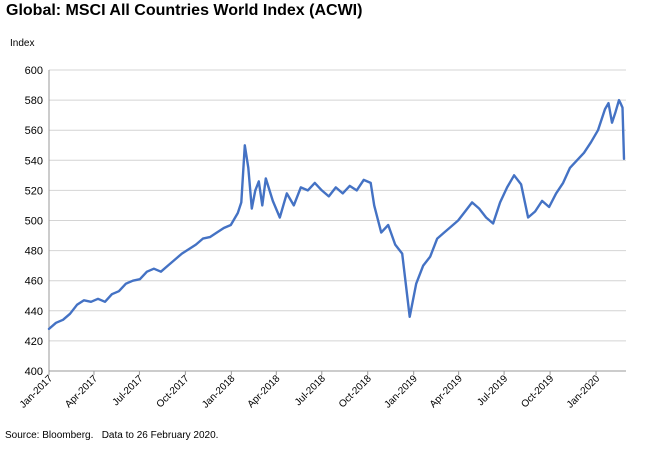  What do you see at coordinates (34, 312) in the screenshot?
I see `y-tick-label: 440` at bounding box center [34, 312].